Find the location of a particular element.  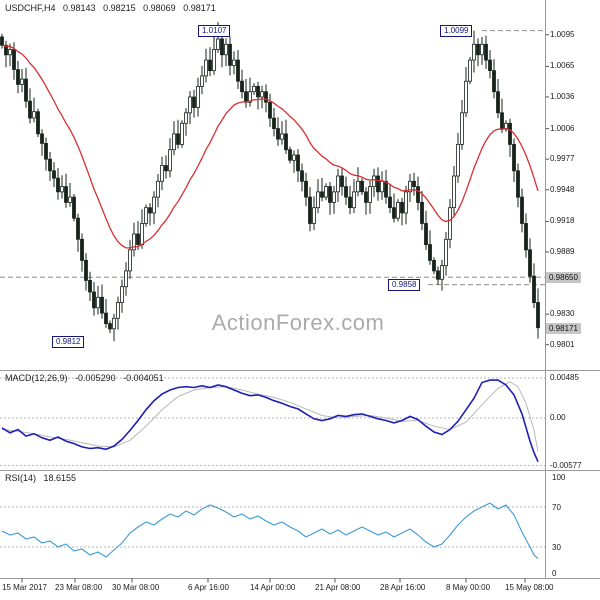

rsi-value: 18.6155 is located at coordinates (60, 478).